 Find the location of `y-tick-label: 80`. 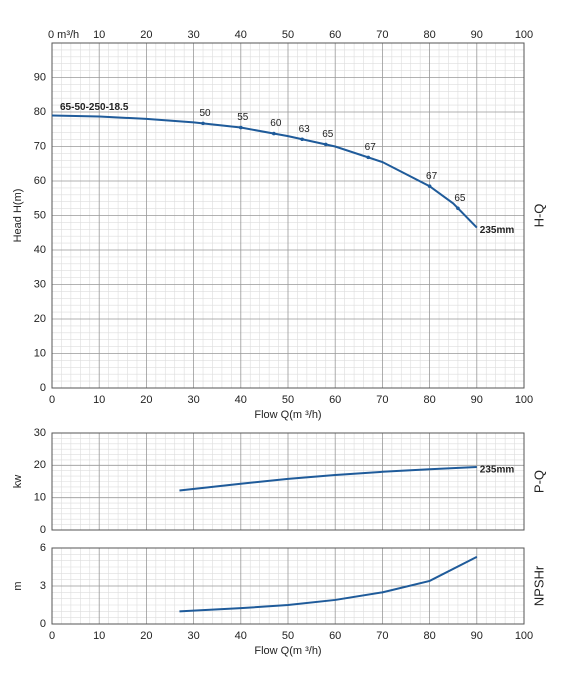

y-tick-label: 80 is located at coordinates (40, 112).